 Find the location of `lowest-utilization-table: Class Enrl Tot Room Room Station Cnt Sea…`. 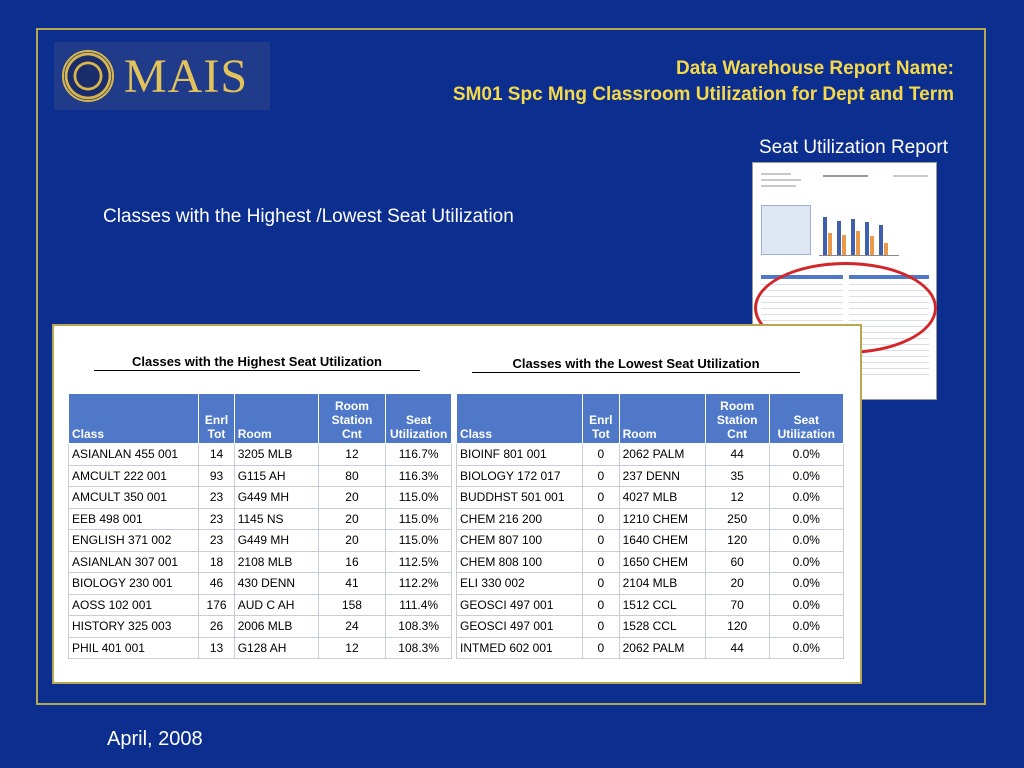

lowest-utilization-table: Class Enrl Tot Room Room Station Cnt Sea… is located at coordinates (650, 526).